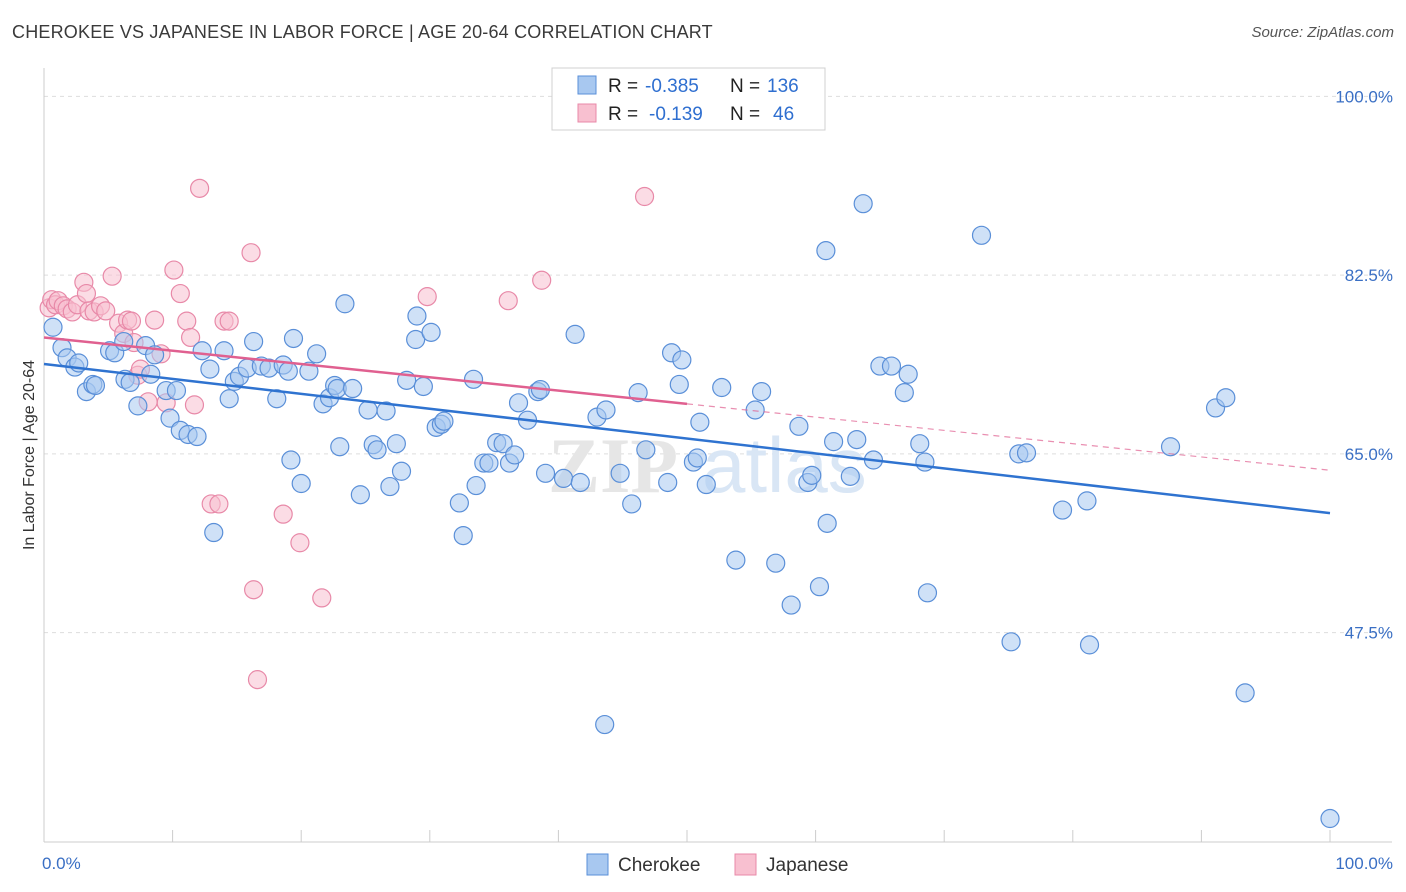 Image resolution: width=1406 pixels, height=892 pixels. I want to click on trend-line-japanese, so click(365, 371).